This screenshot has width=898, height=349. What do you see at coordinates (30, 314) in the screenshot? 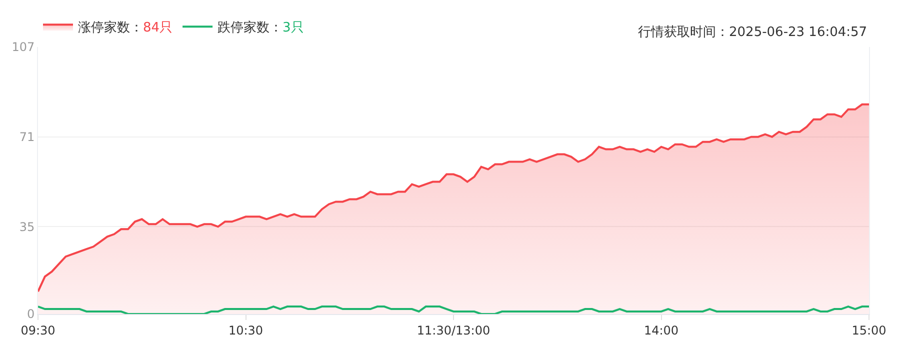
I see `y-tick-label: 0` at bounding box center [30, 314].